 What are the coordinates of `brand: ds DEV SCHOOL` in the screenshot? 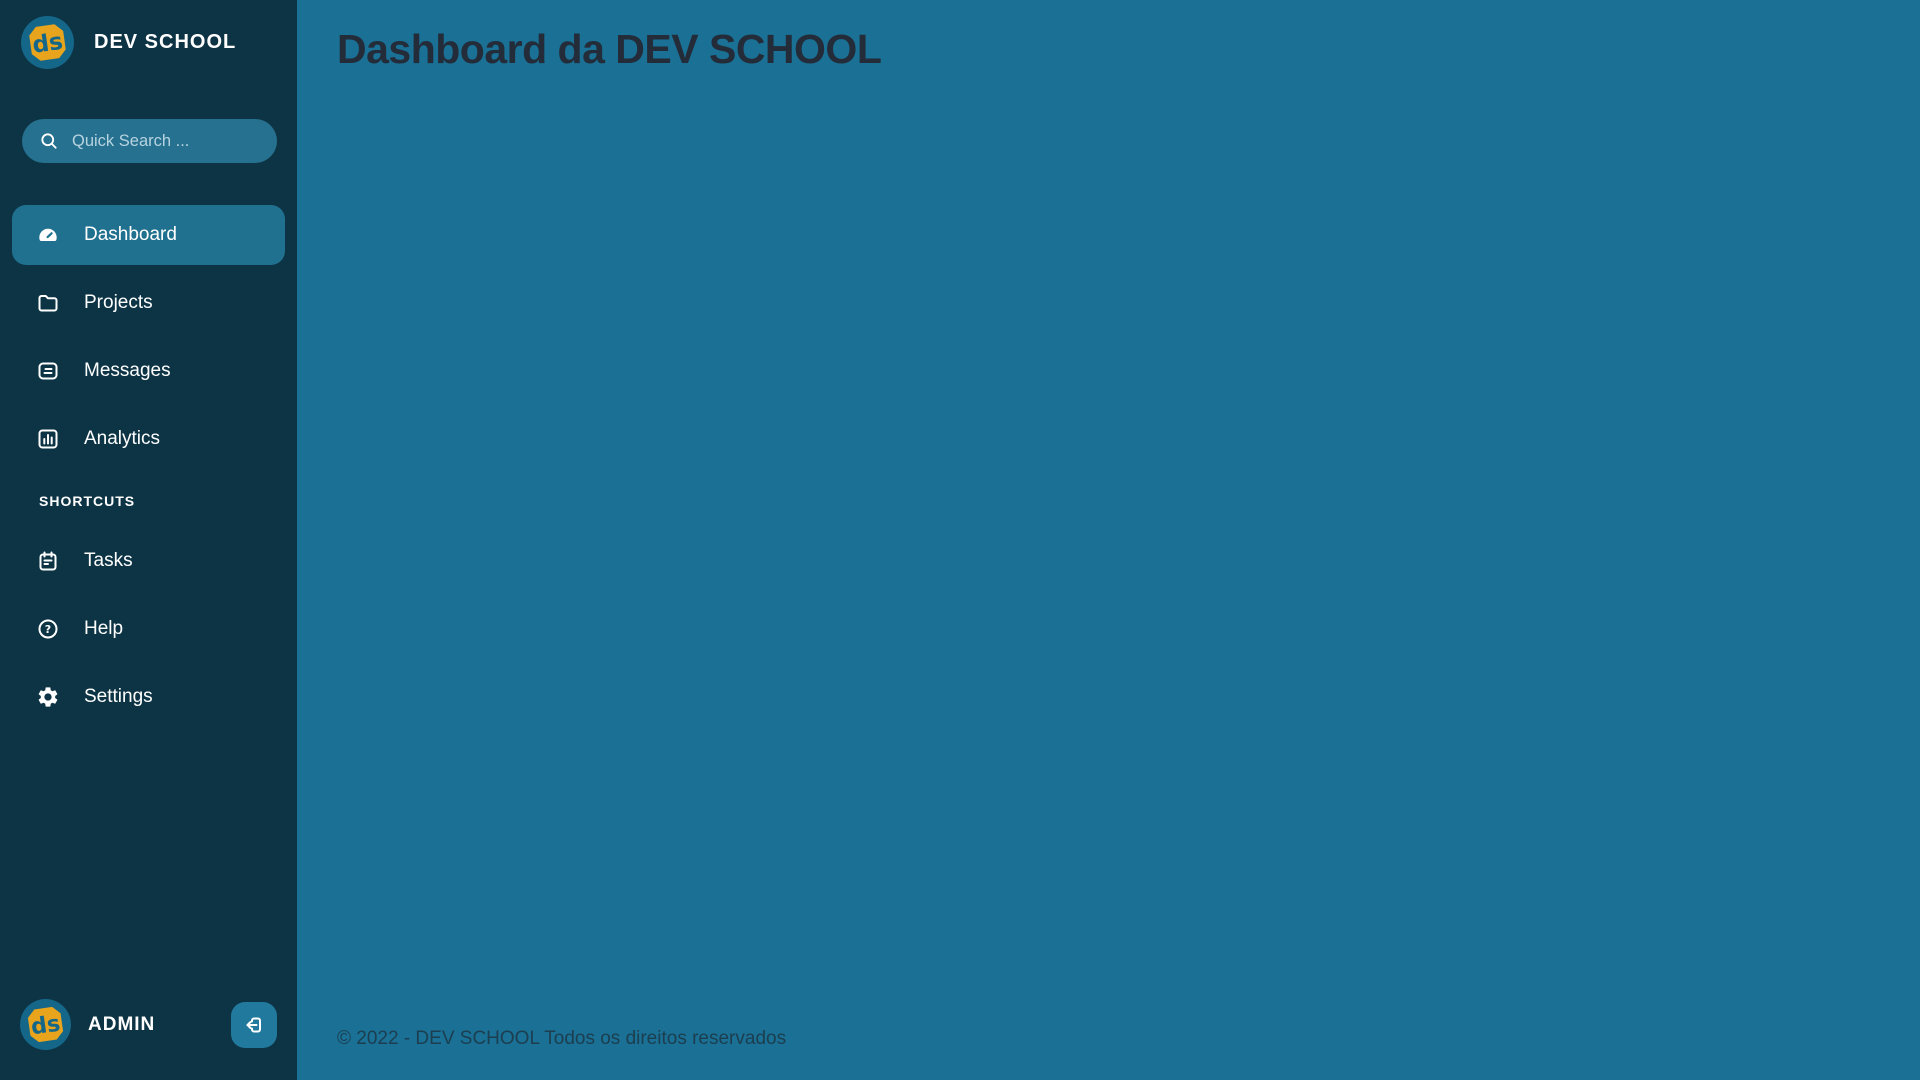 It's located at (148, 34).